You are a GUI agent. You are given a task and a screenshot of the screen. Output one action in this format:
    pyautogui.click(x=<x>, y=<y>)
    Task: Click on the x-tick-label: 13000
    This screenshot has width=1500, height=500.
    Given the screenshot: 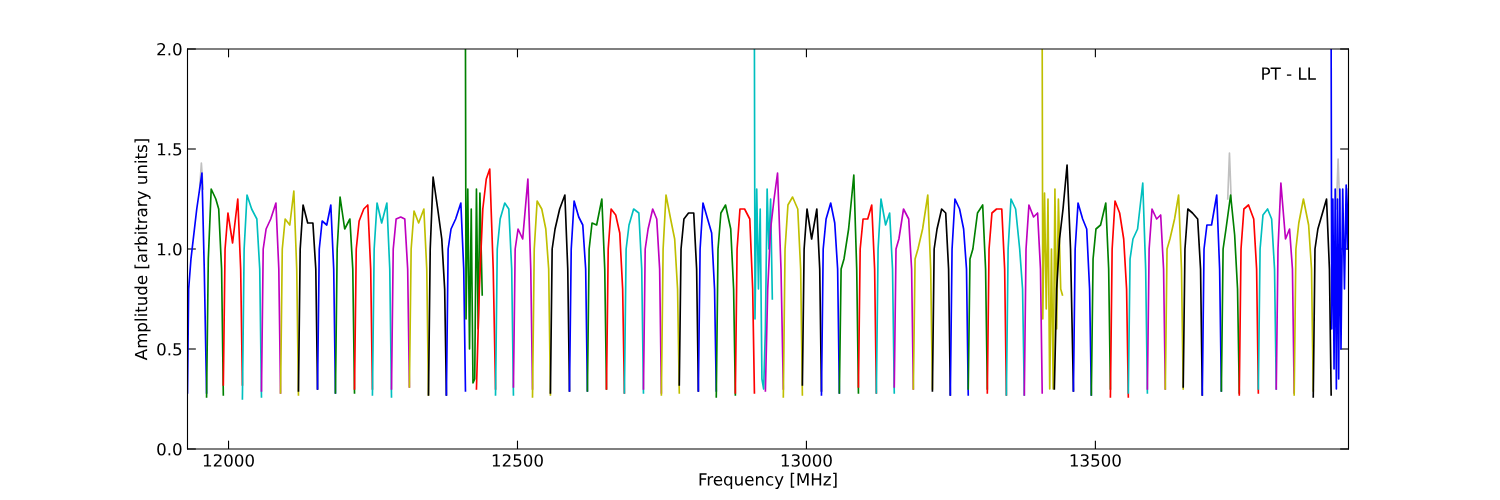 What is the action you would take?
    pyautogui.click(x=806, y=460)
    